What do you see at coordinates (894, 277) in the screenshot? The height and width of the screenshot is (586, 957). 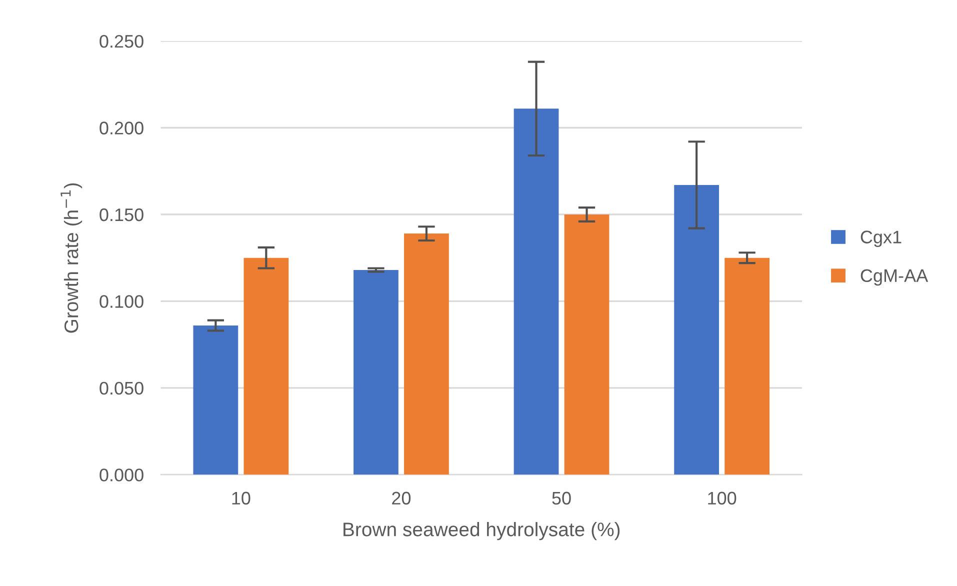 I see `legend-label: CgM-AA` at bounding box center [894, 277].